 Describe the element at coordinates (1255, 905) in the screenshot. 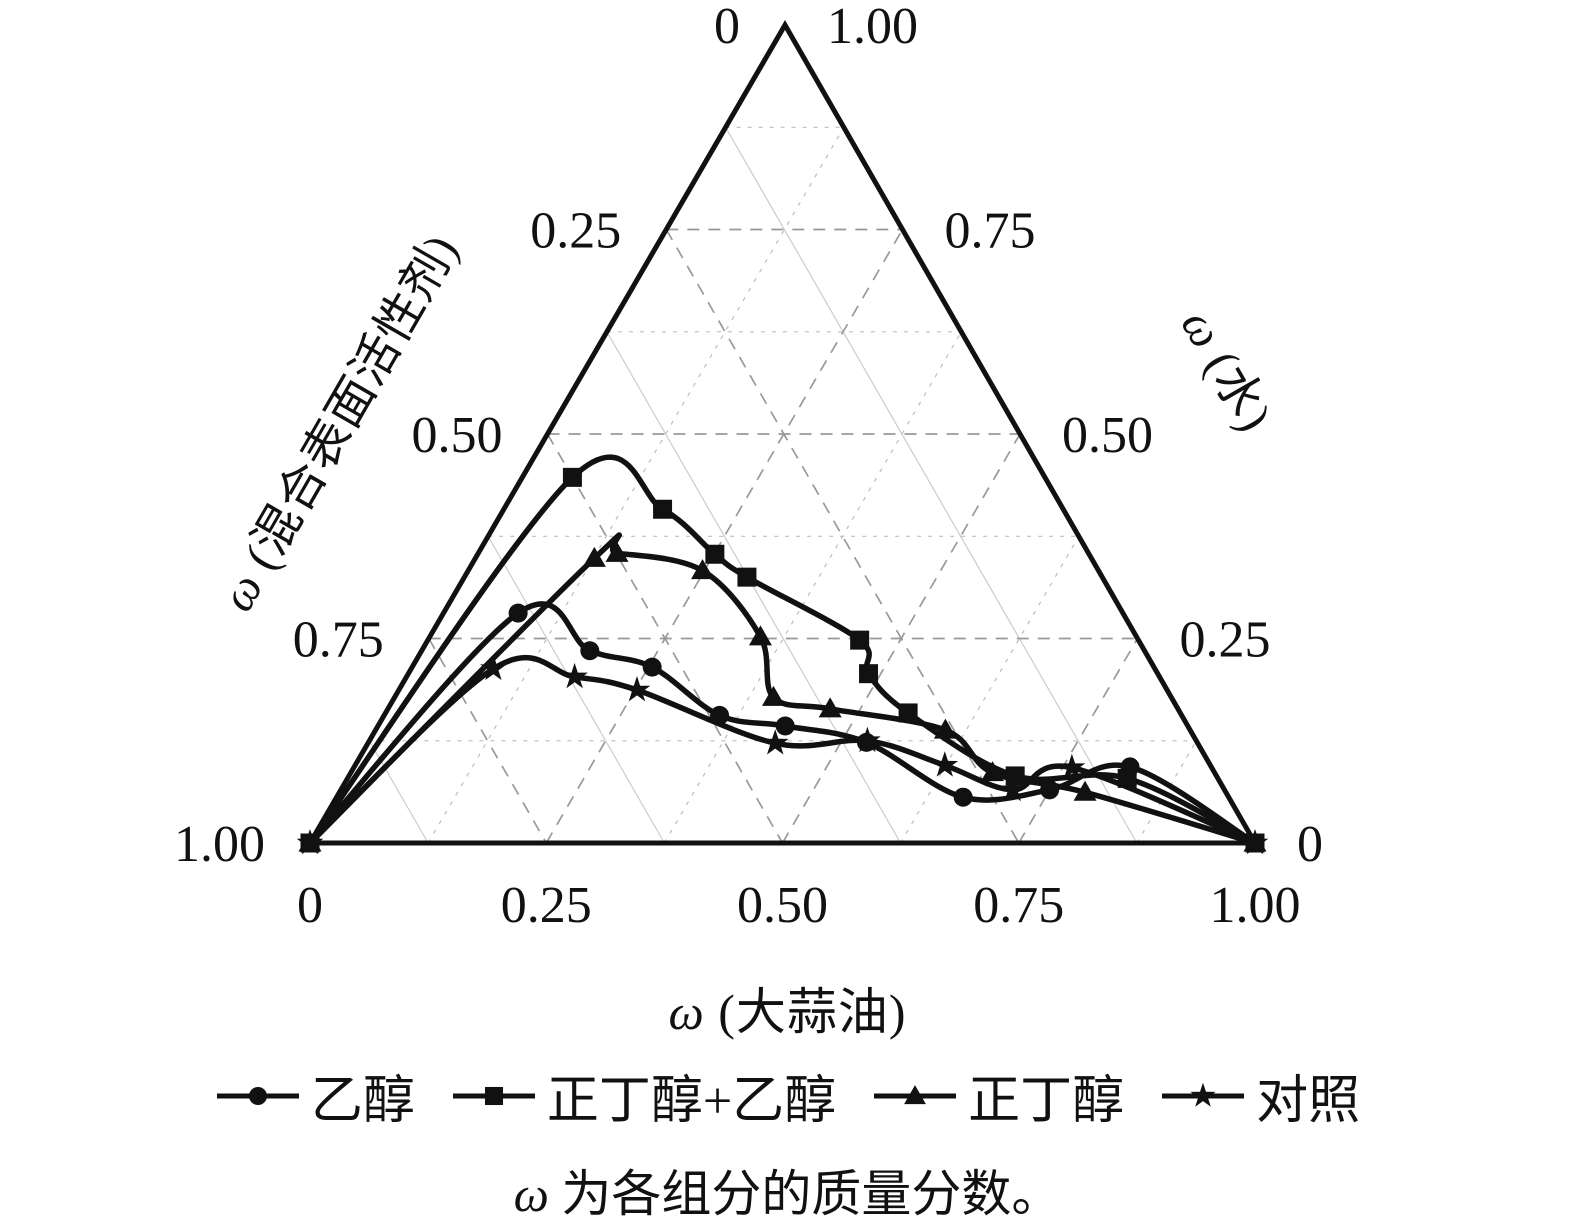

I see `bottom-tick-label: 1.00` at that location.